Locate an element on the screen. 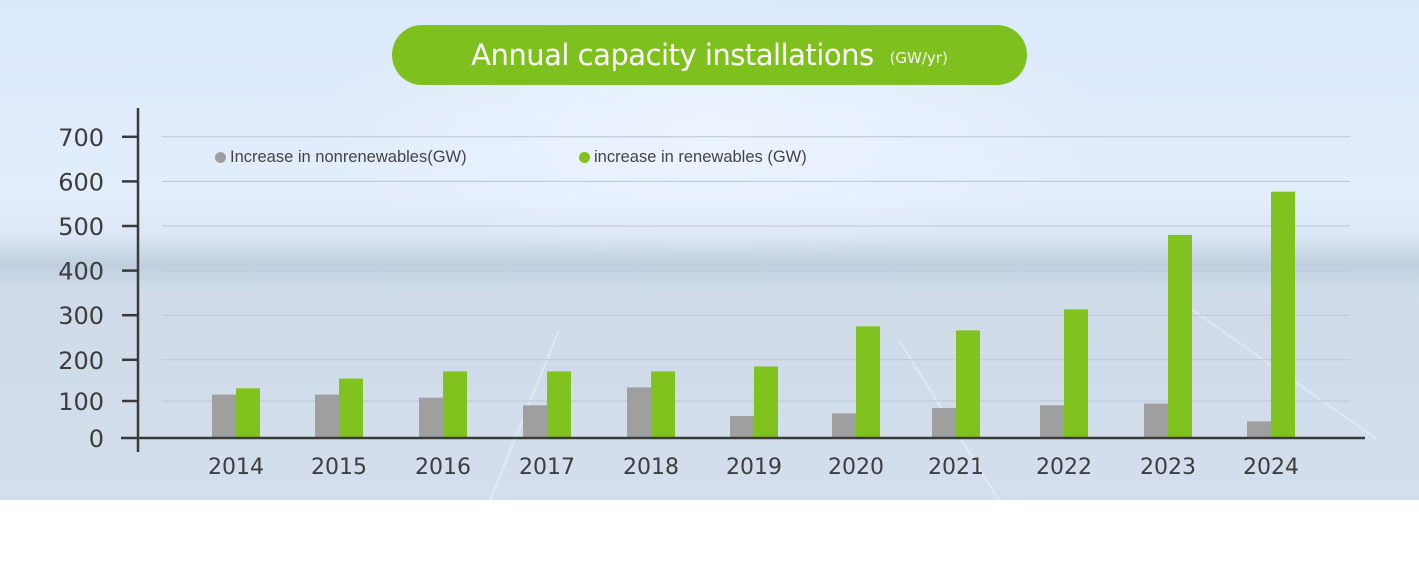  chart-unit: (GW/yr) is located at coordinates (918, 58).